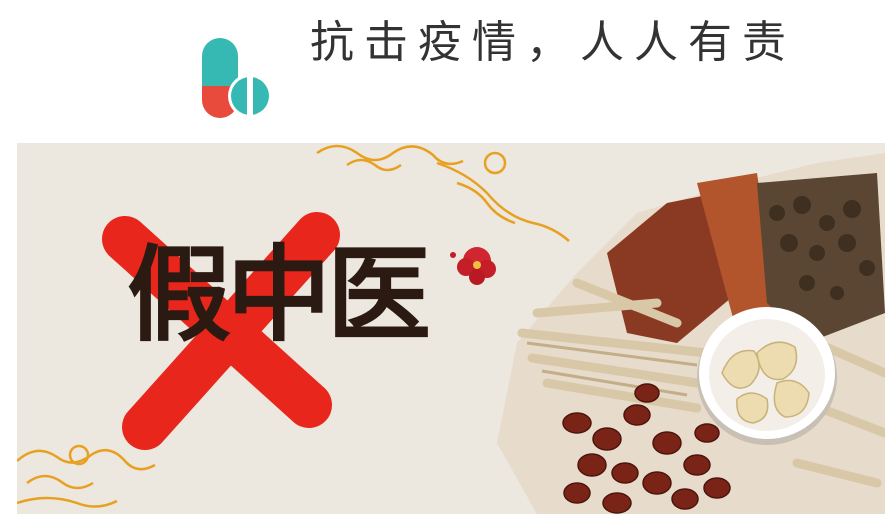 The height and width of the screenshot is (514, 890). What do you see at coordinates (237, 78) in the screenshot?
I see `pill-capsule-icon` at bounding box center [237, 78].